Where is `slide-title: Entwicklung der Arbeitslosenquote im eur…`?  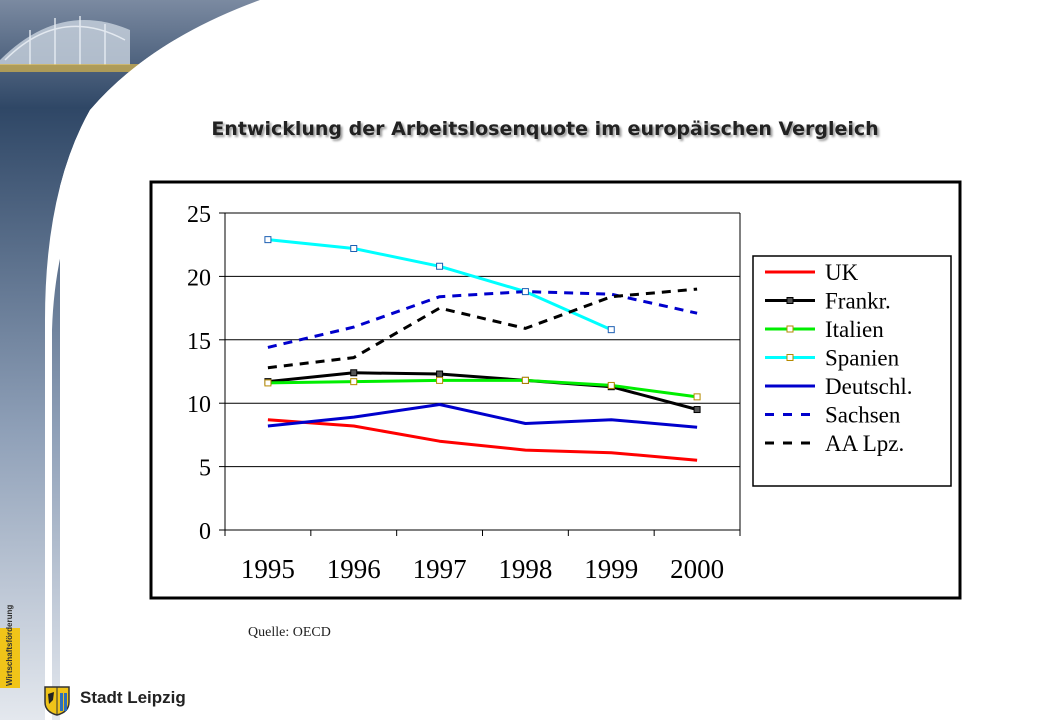
slide-title: Entwicklung der Arbeitslosenquote im eur… is located at coordinates (545, 129).